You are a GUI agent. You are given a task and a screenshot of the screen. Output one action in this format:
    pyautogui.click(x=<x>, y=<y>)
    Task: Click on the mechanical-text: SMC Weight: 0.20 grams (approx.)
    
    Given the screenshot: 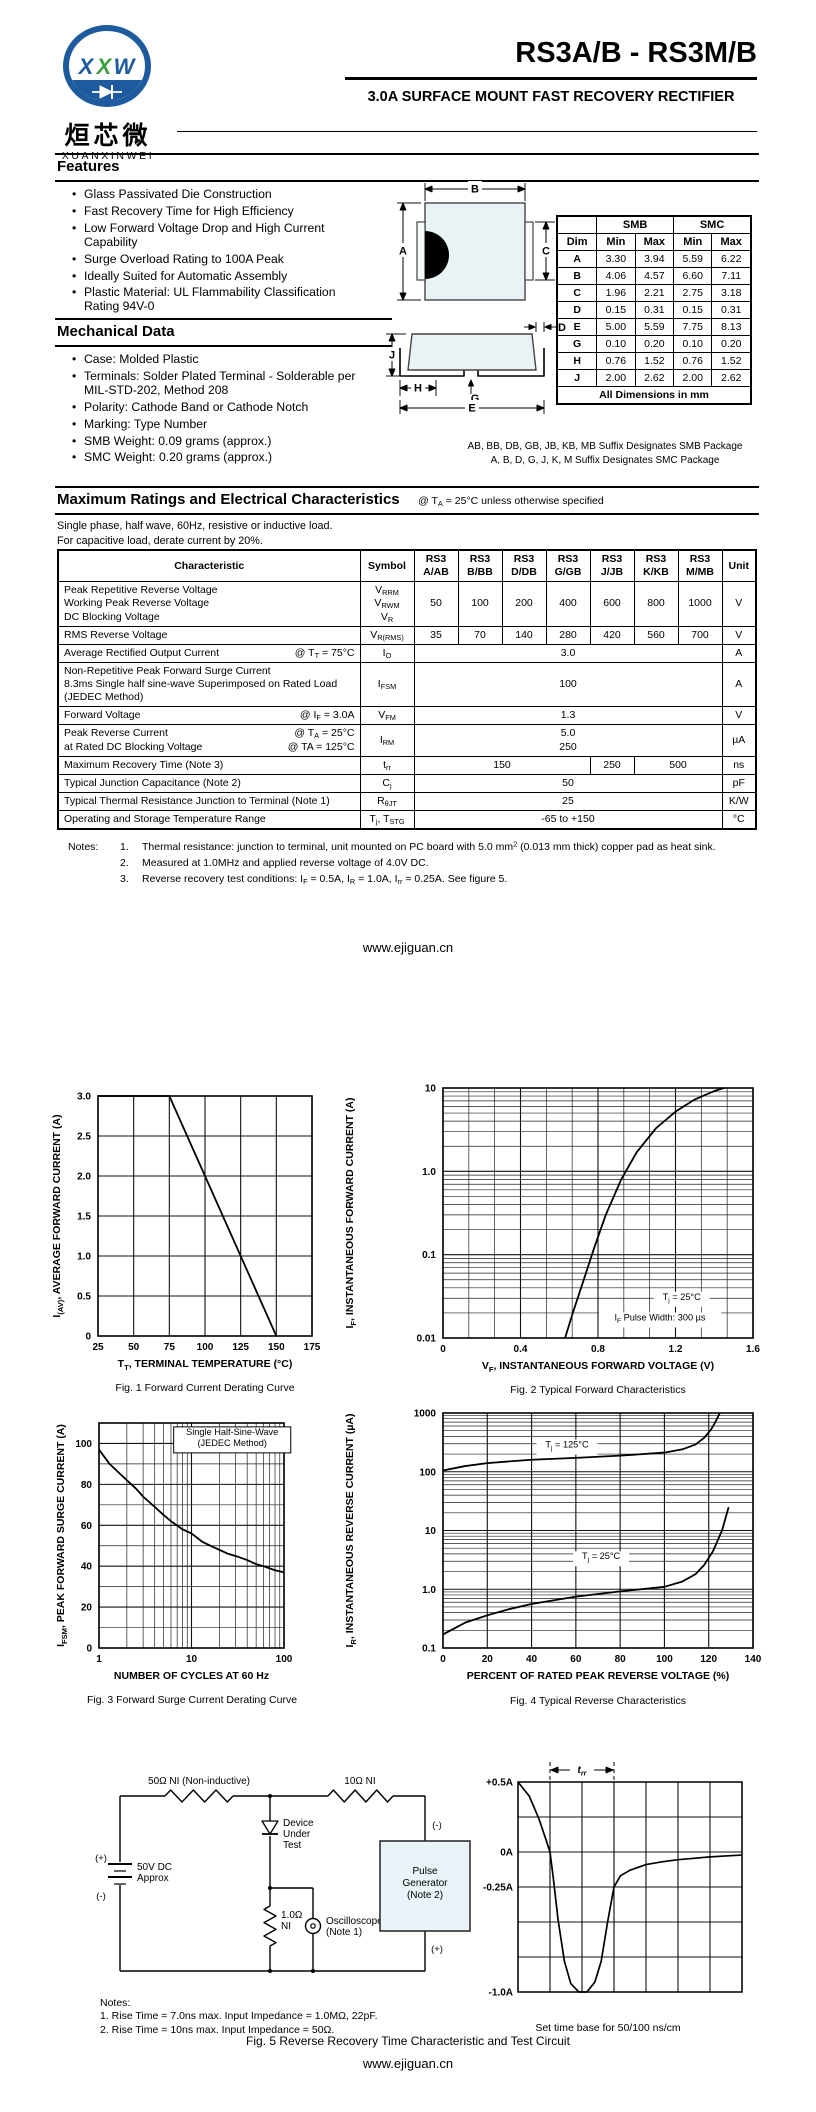 What is the action you would take?
    pyautogui.click(x=178, y=457)
    